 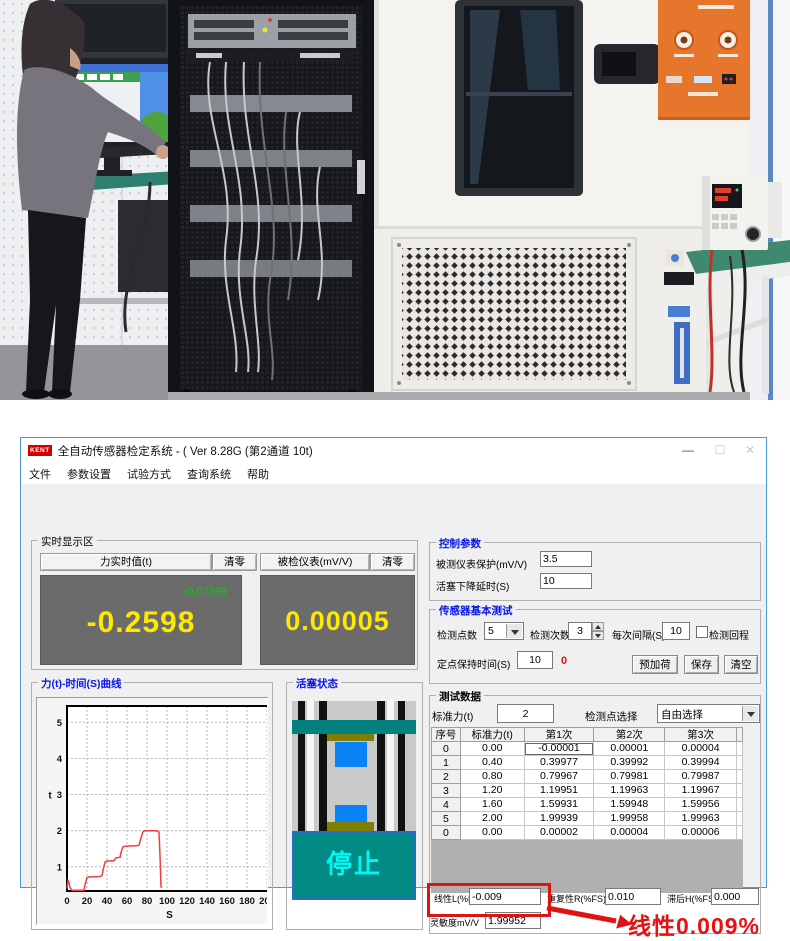 I want to click on svg-text: 40, so click(x=107, y=901).